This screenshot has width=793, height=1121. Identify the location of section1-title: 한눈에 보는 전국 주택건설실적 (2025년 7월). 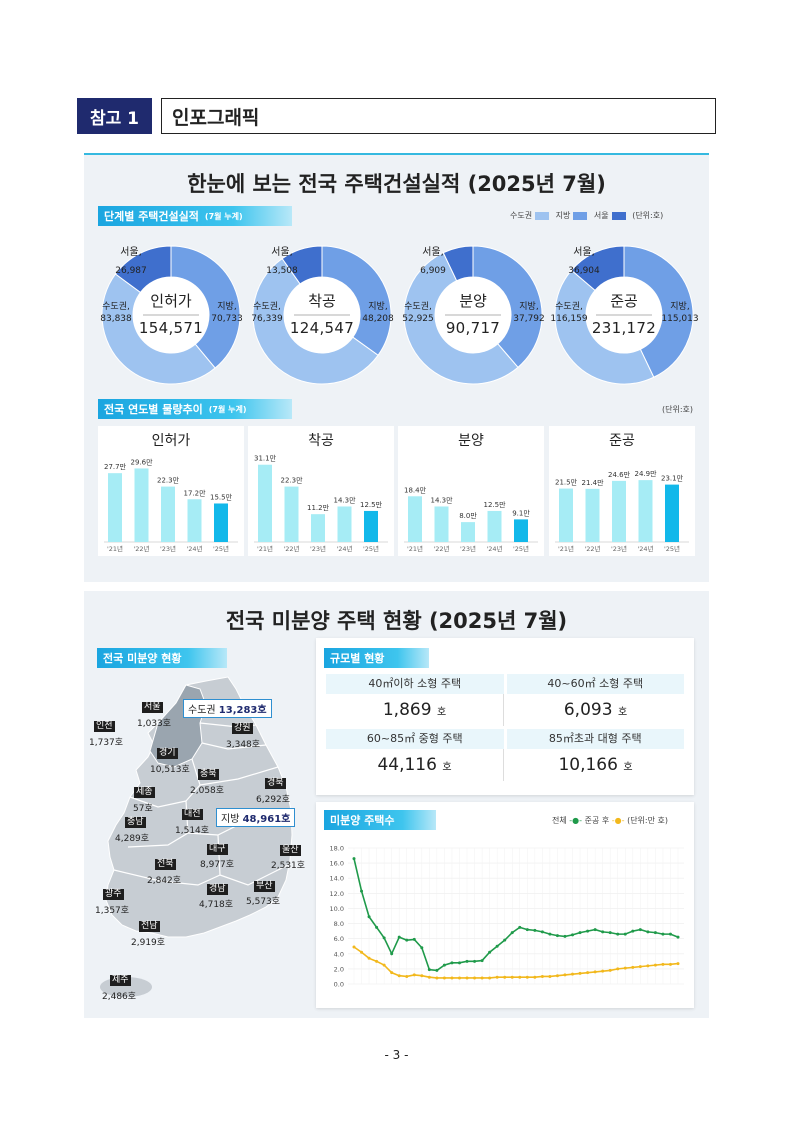
(396, 184).